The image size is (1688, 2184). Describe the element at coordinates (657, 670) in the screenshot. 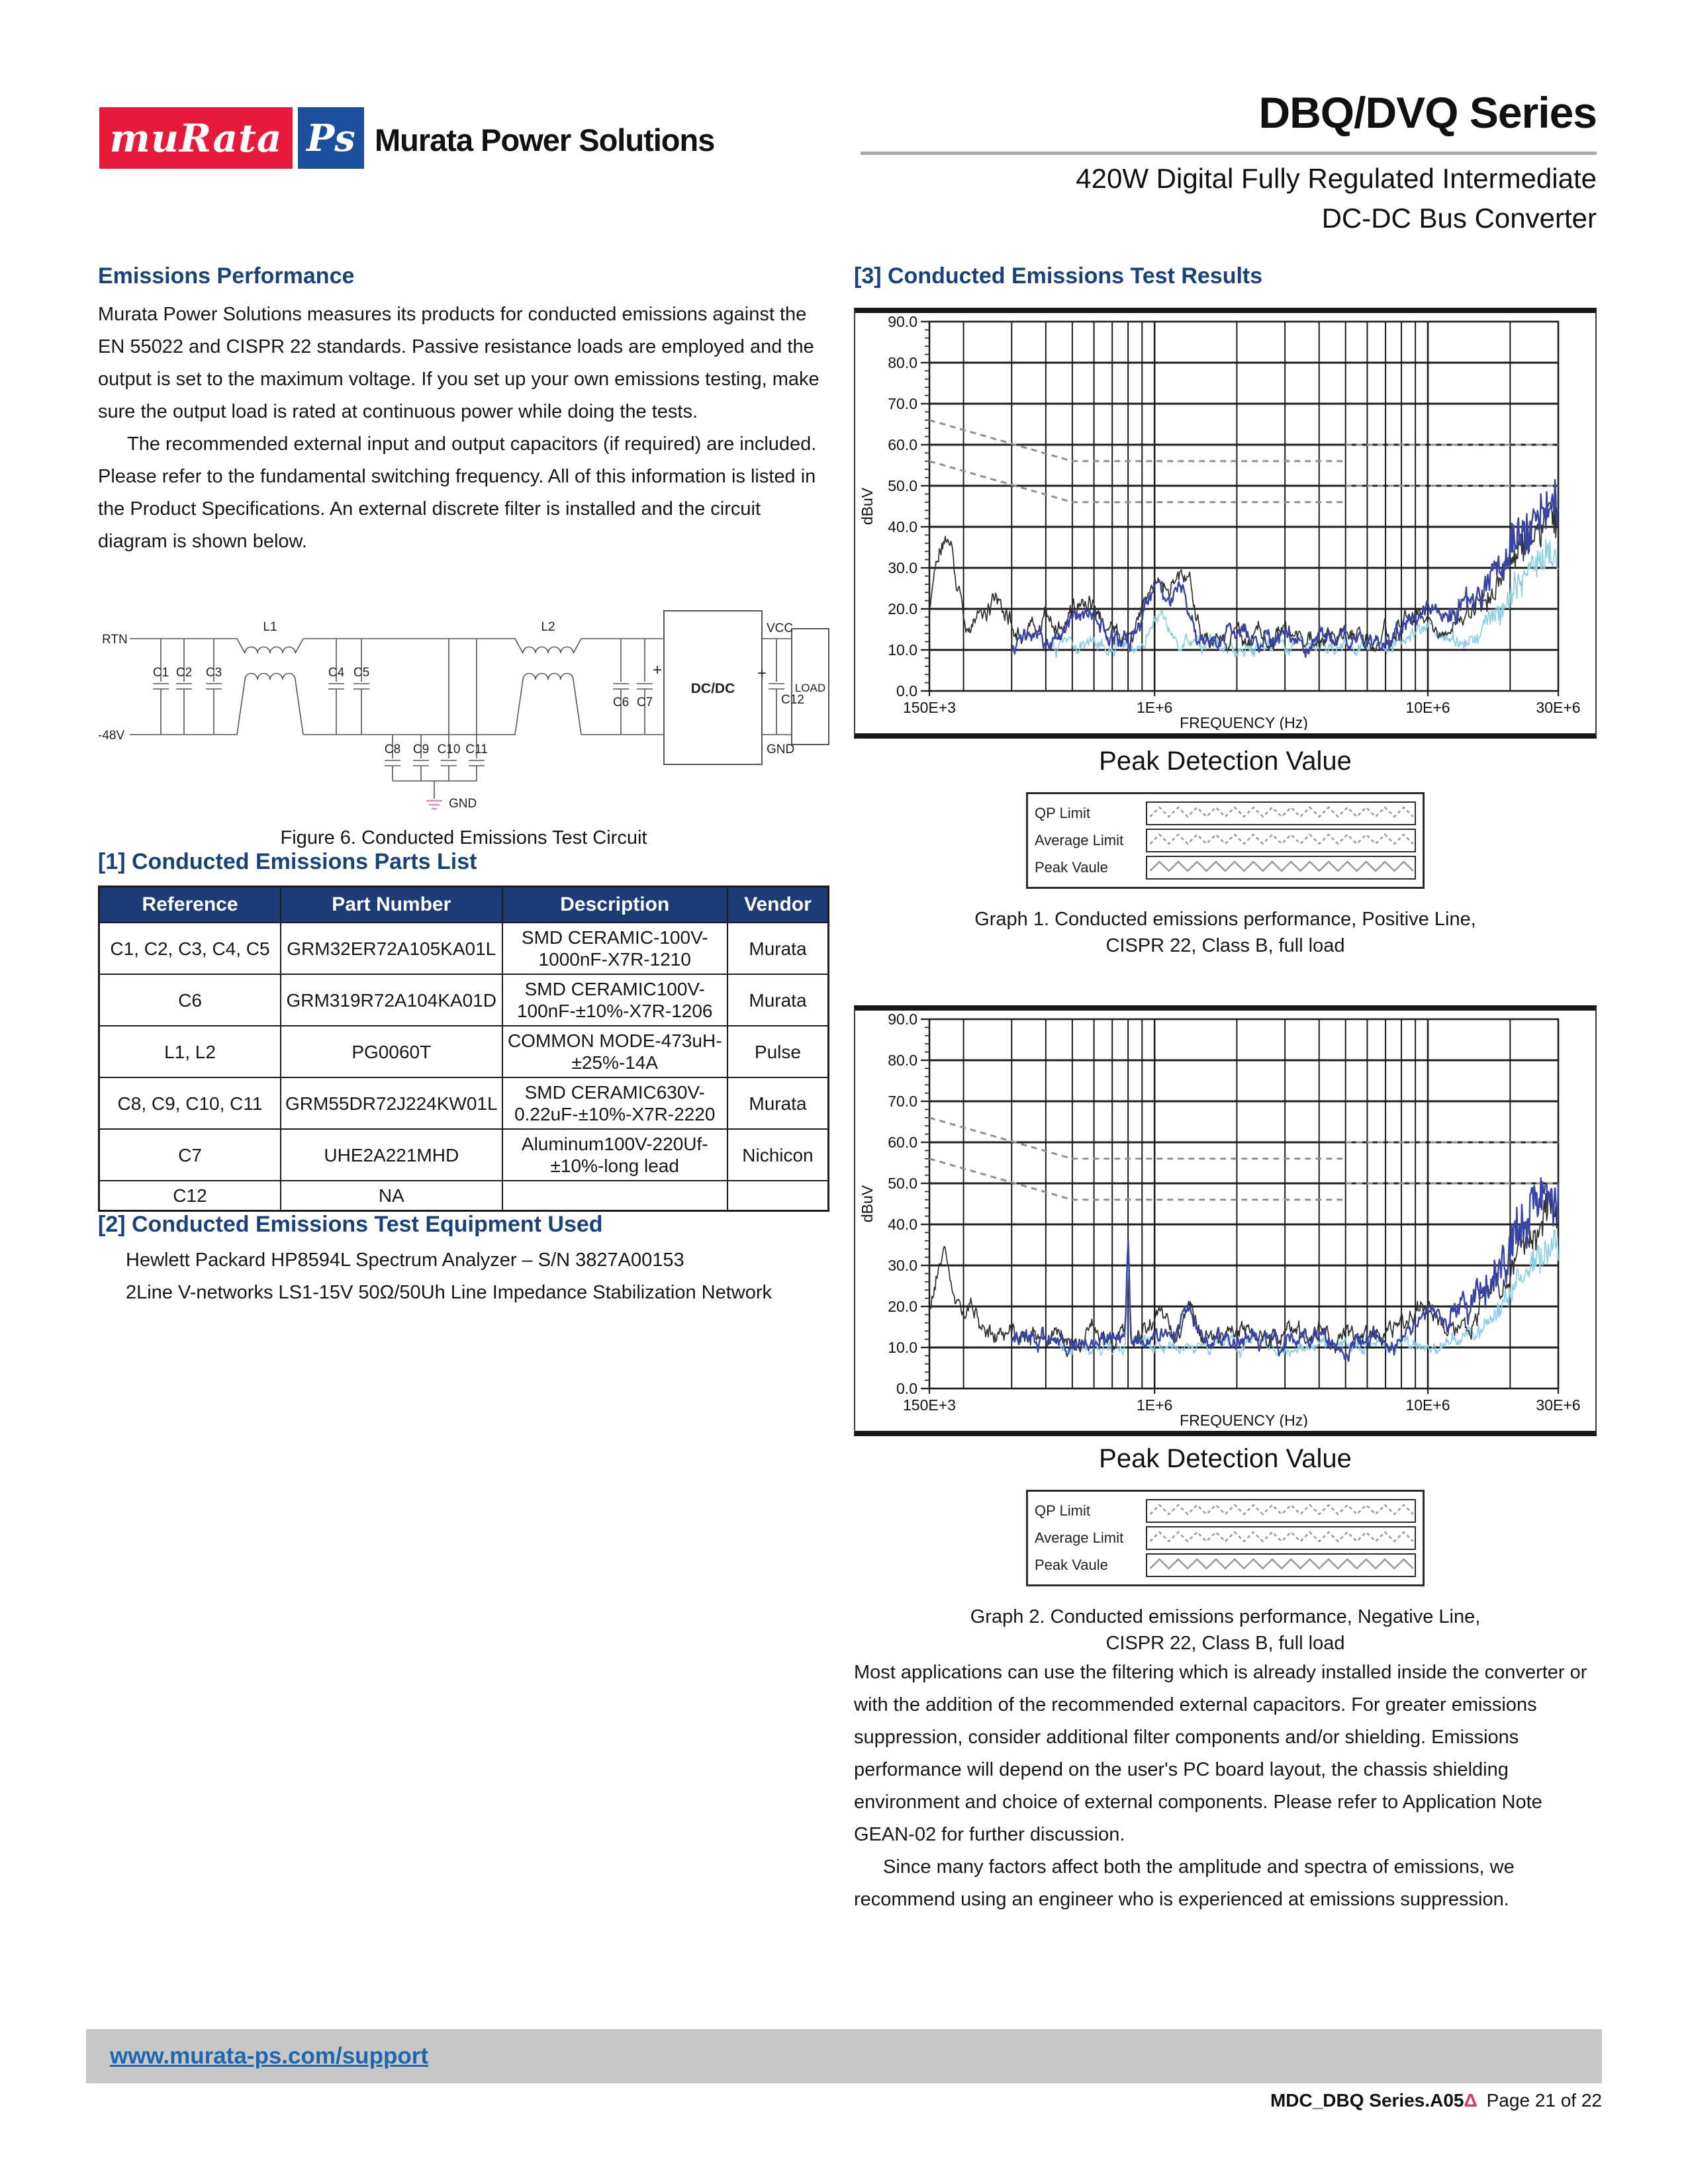

I see `circuit-label-plus1: +` at that location.